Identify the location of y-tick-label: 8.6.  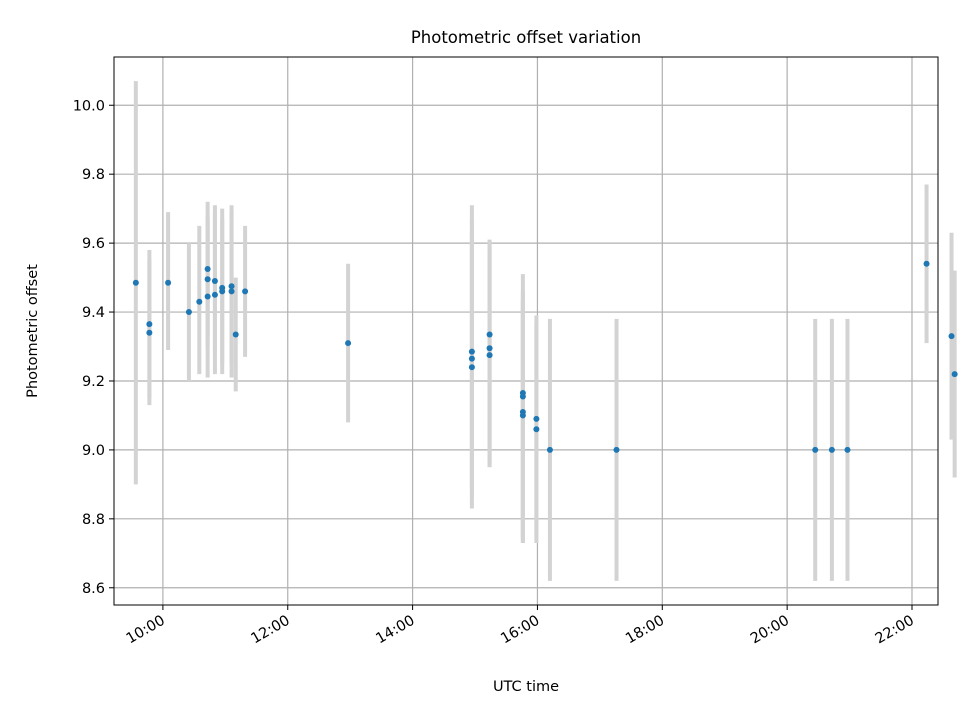
(93, 589).